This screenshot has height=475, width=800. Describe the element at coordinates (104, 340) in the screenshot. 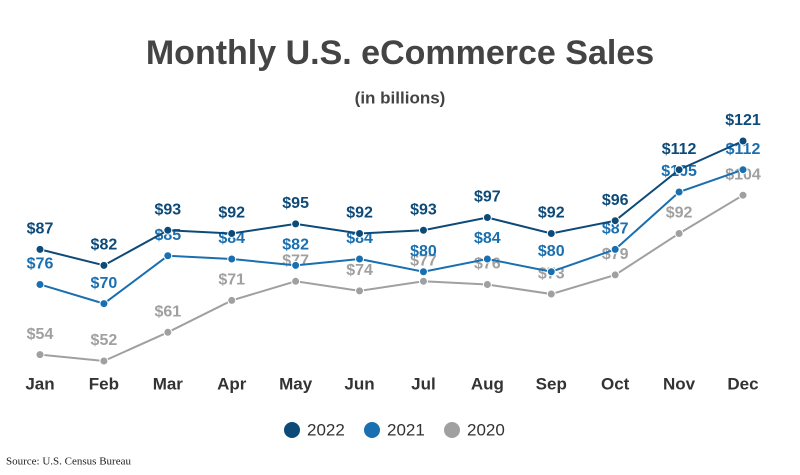

I see `data-label: $52` at that location.